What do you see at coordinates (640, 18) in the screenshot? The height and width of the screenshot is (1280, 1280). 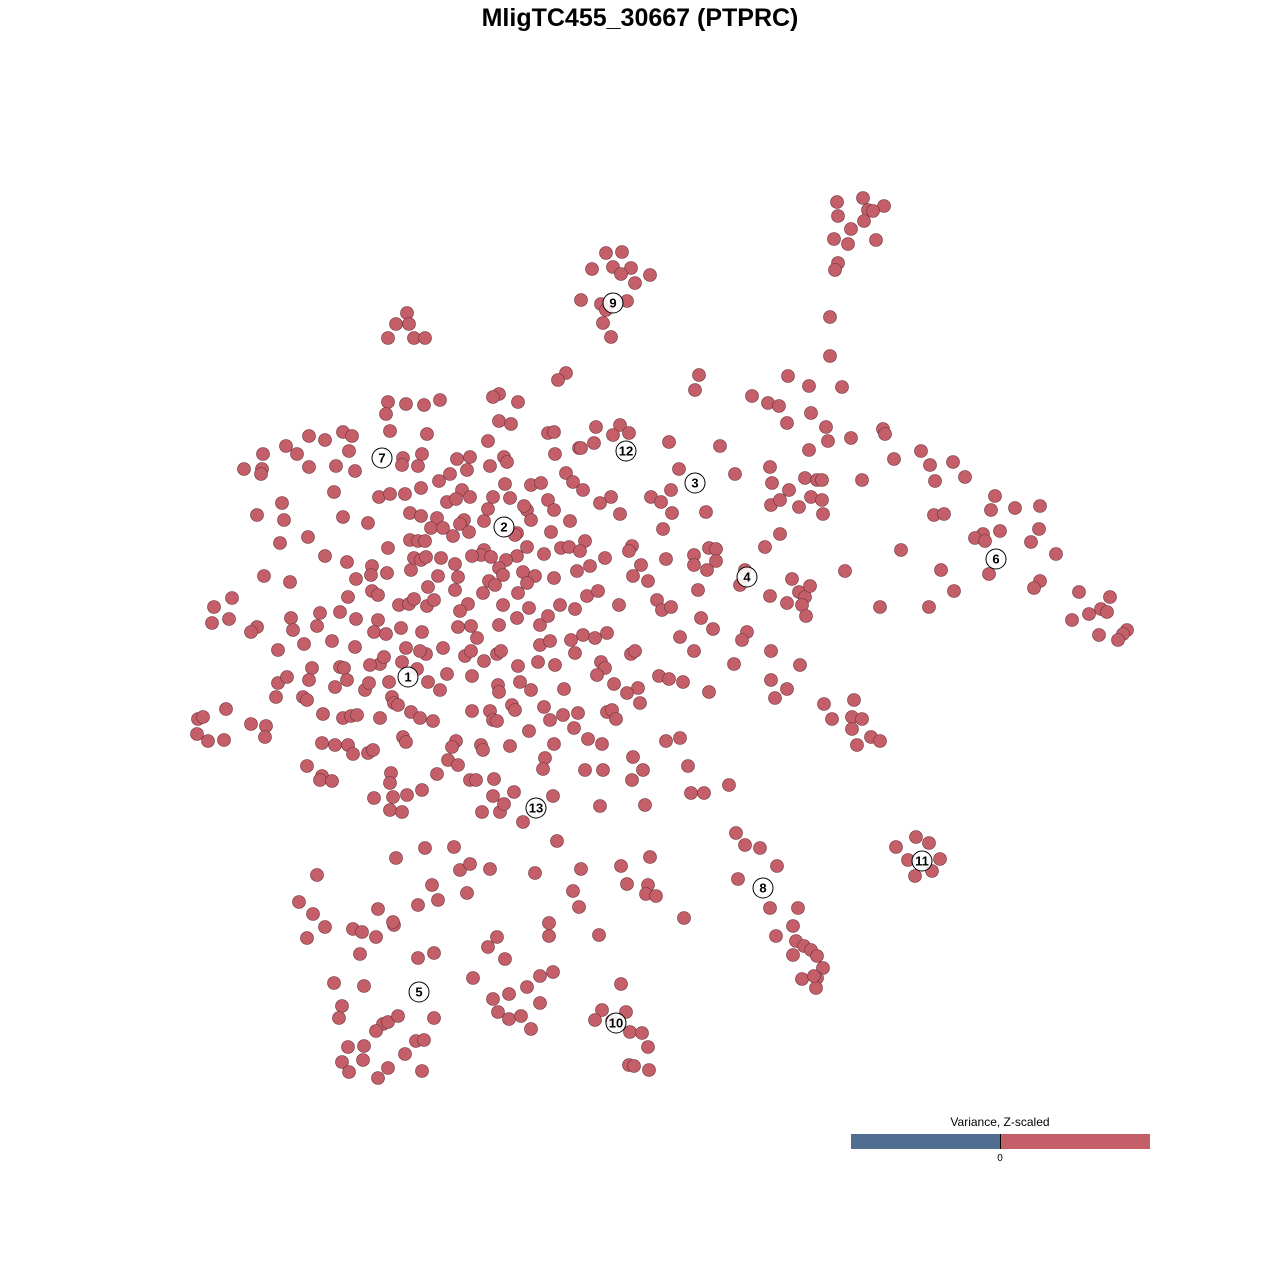 I see `chart-title: MligTC455_30667 (PTPRC)` at bounding box center [640, 18].